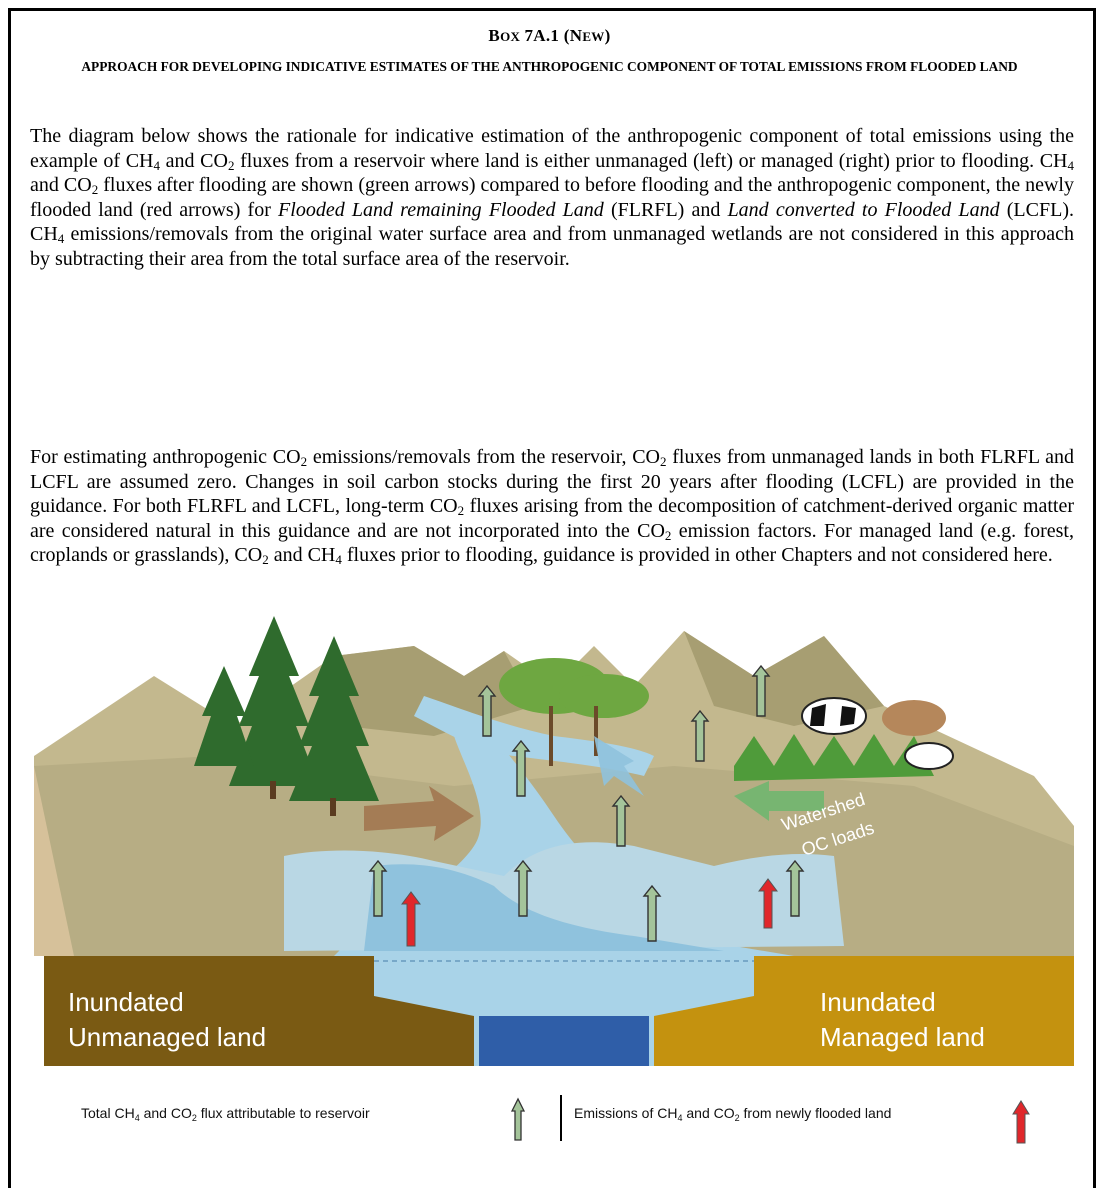  What do you see at coordinates (549, 35) in the screenshot?
I see `box-label: BOX 7A.1 (NEW)` at bounding box center [549, 35].